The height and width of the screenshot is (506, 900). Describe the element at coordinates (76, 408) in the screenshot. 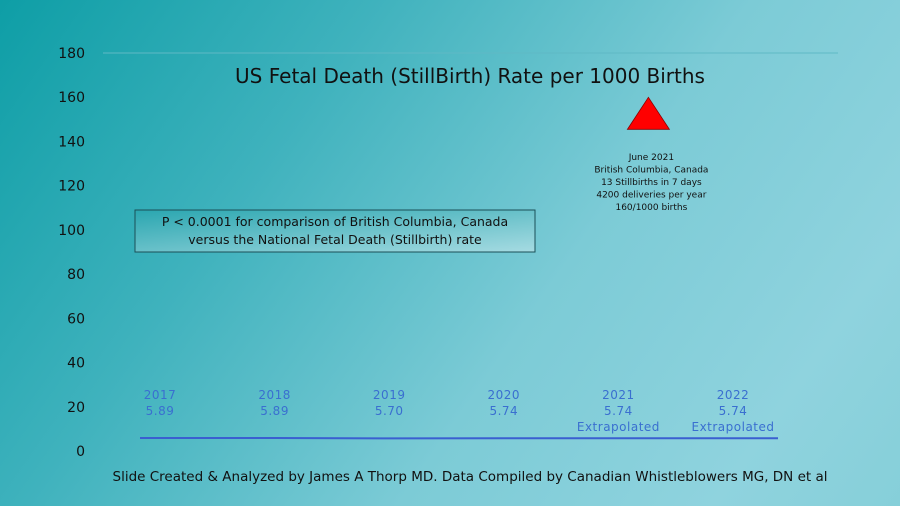

I see `y-tick-label-20: 20` at that location.